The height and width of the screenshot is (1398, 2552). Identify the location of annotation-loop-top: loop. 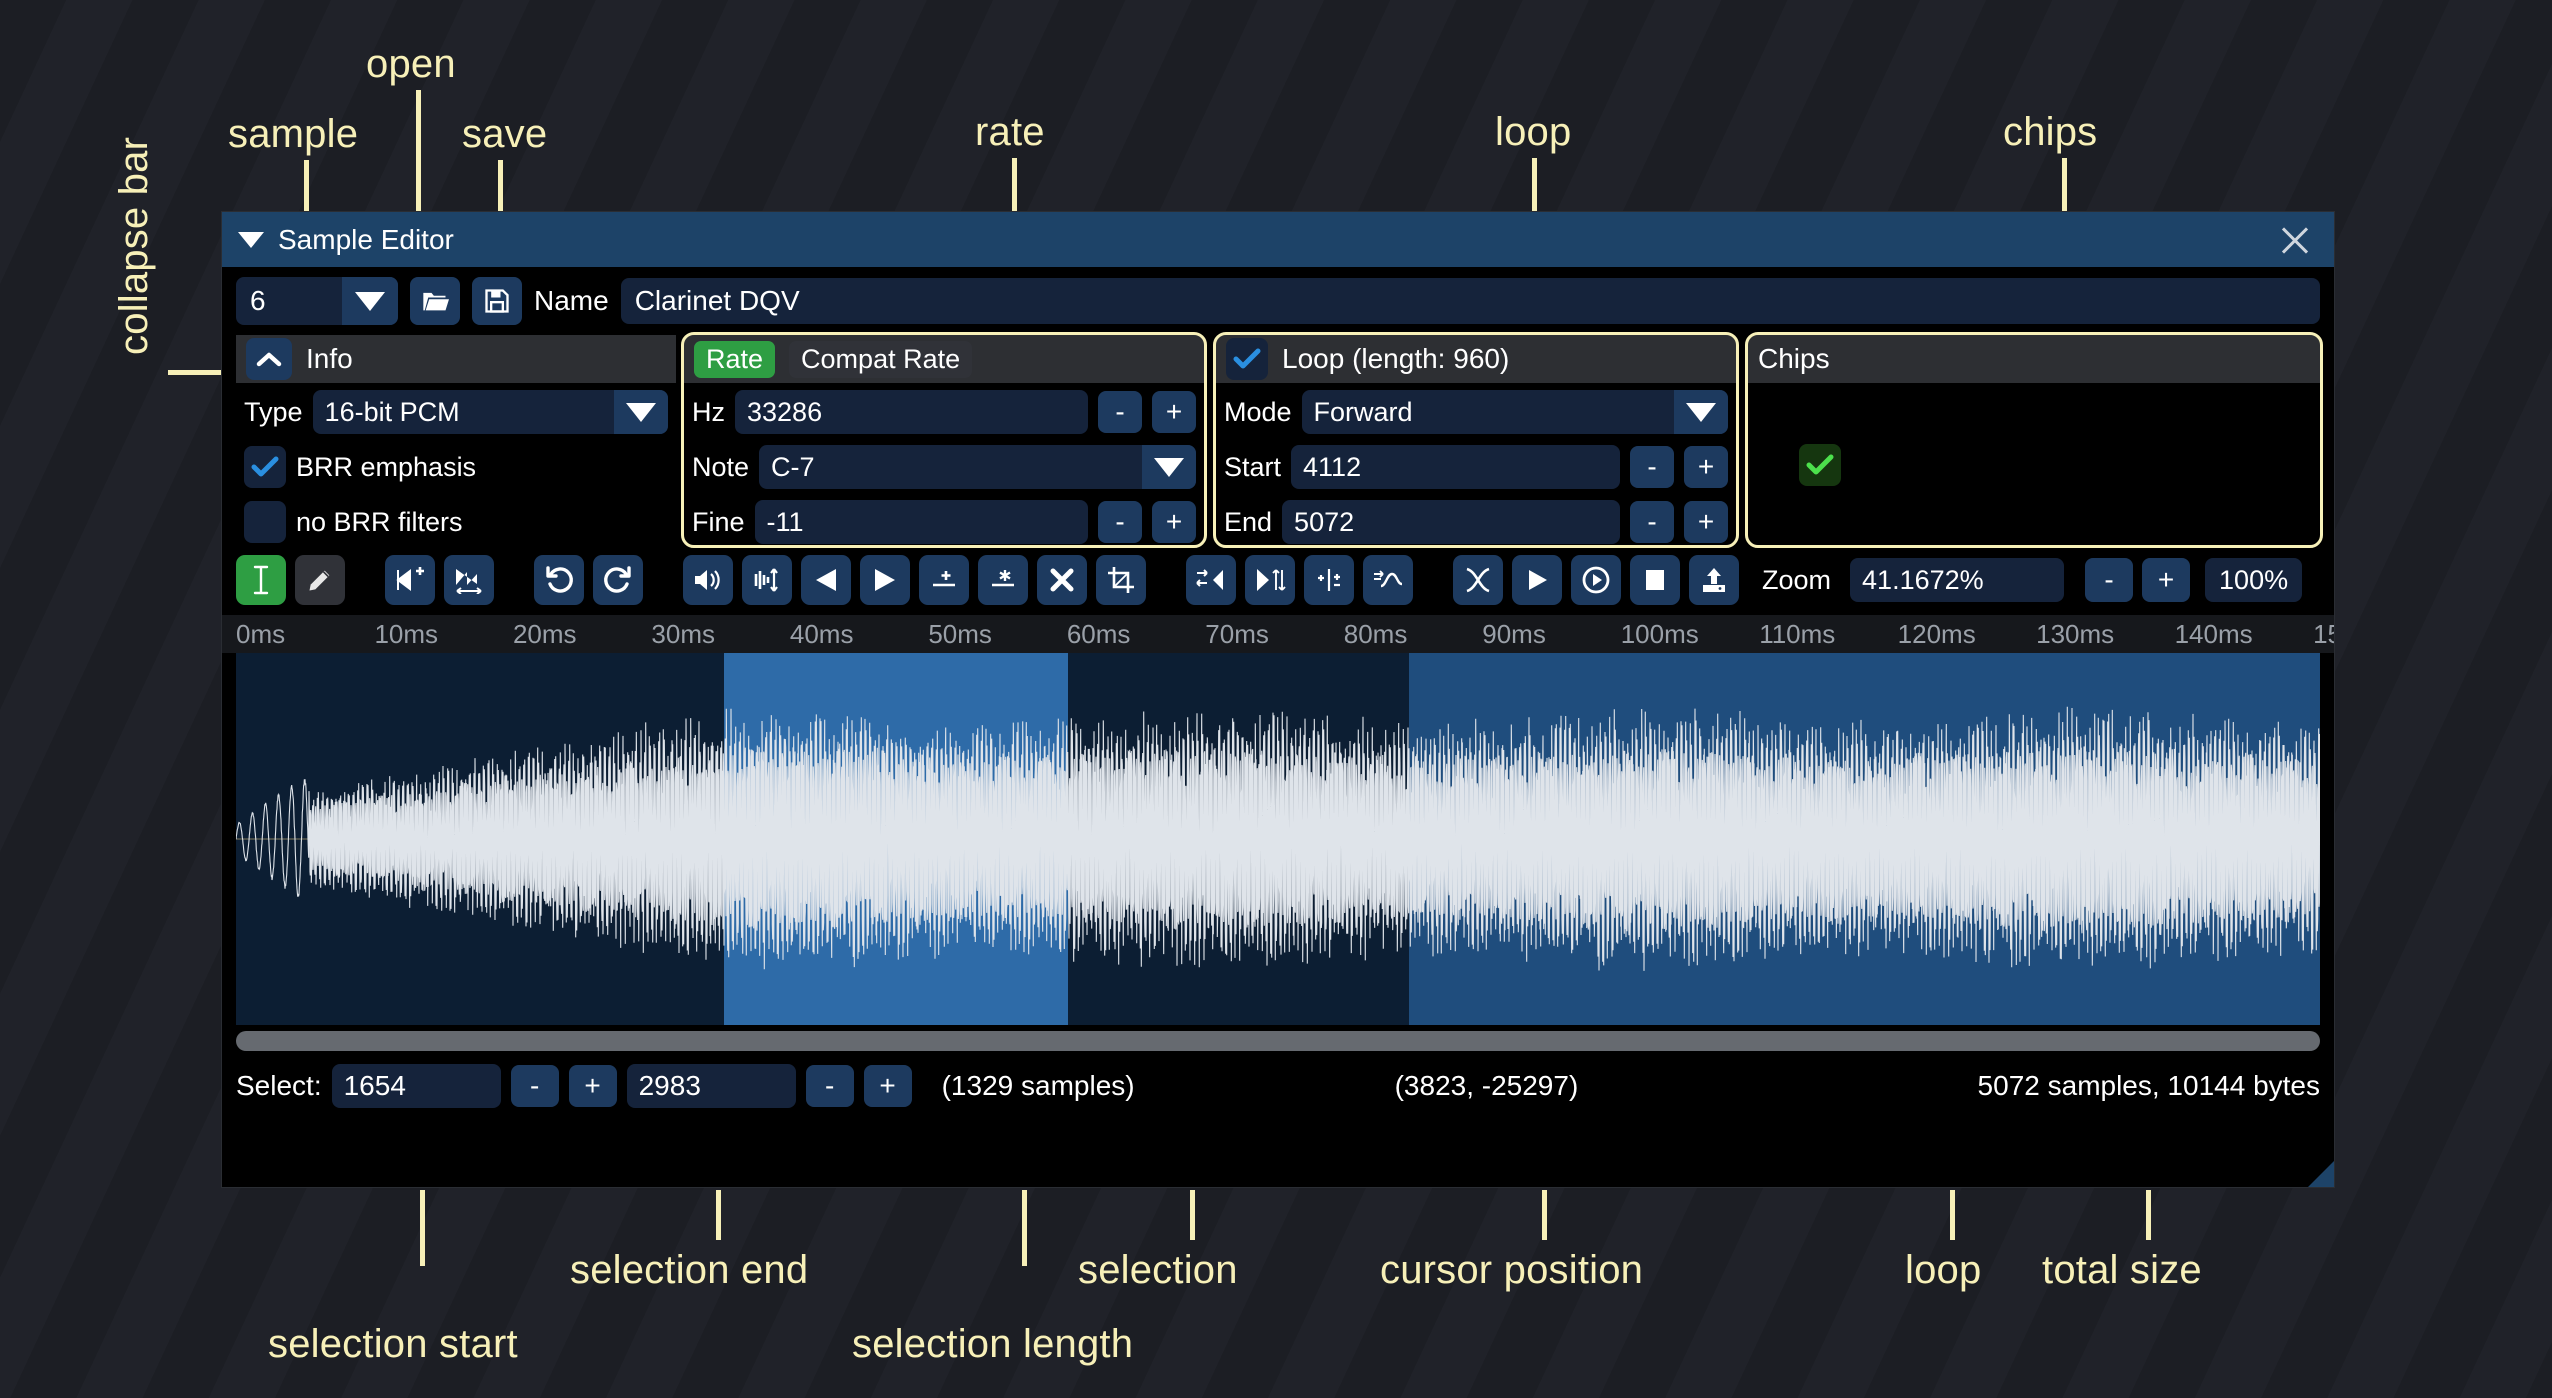
(1533, 132).